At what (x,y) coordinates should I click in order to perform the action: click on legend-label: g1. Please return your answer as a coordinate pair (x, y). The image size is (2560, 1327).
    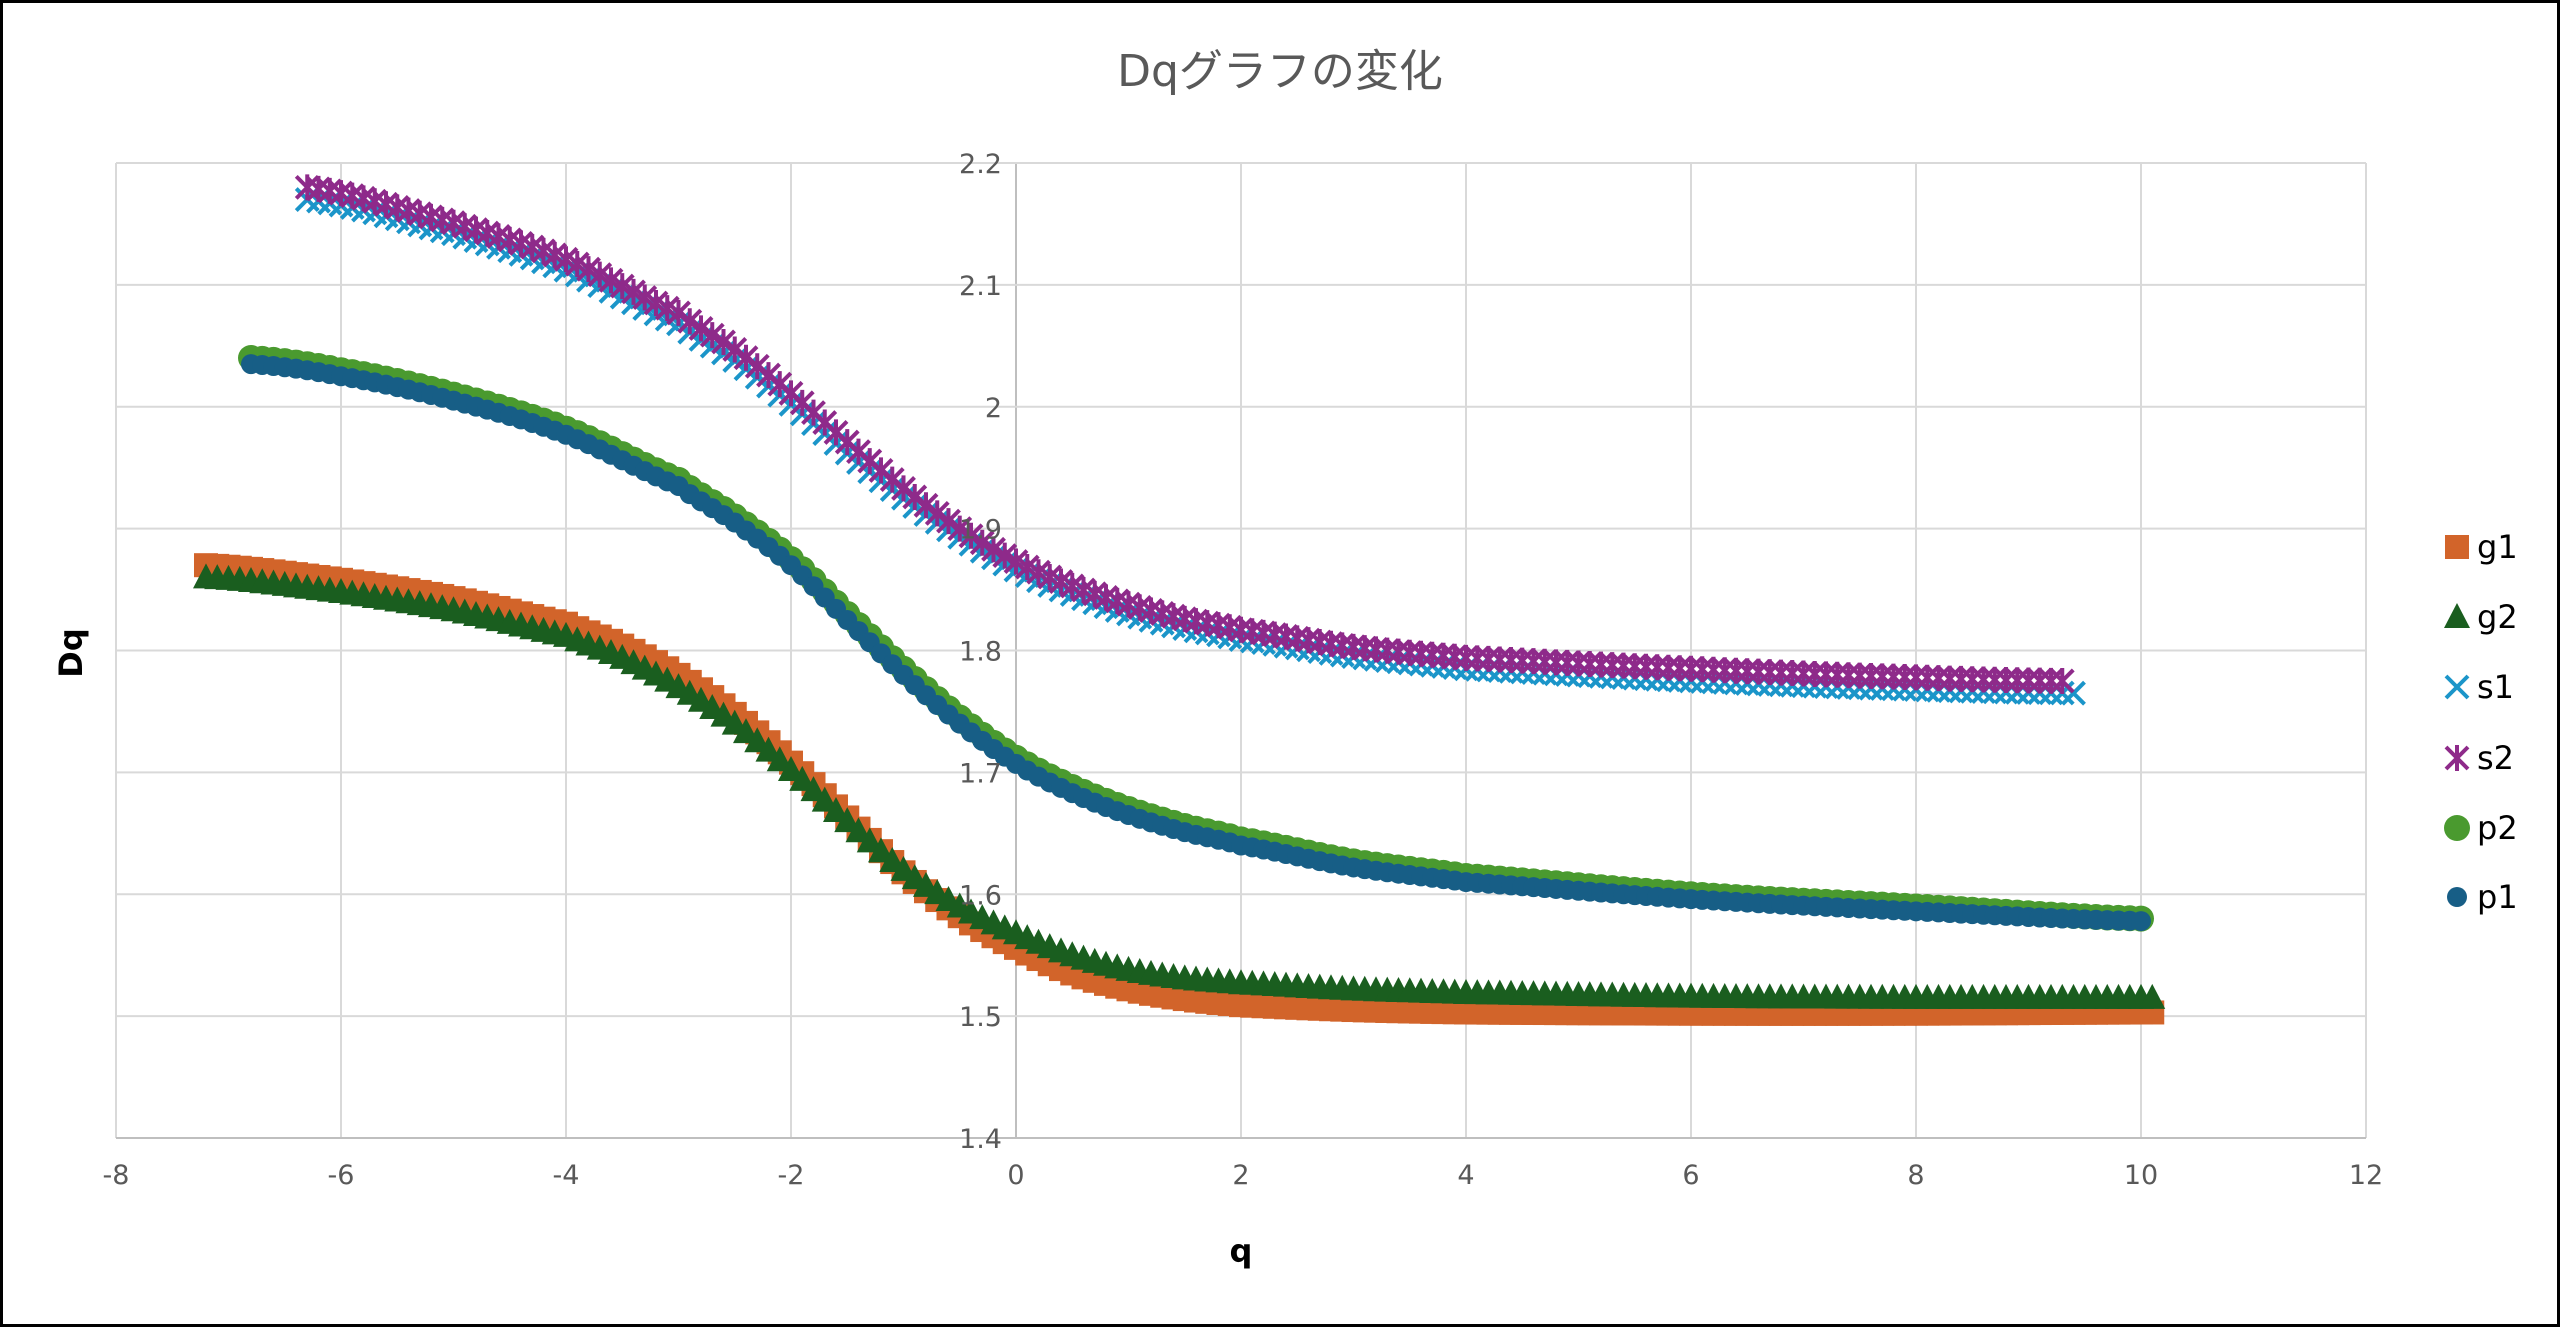
    Looking at the image, I should click on (2497, 547).